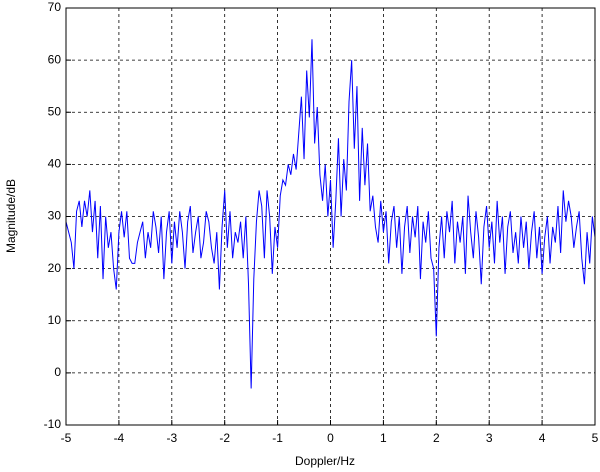 This screenshot has width=600, height=472. I want to click on x-tick-label: 2, so click(436, 438).